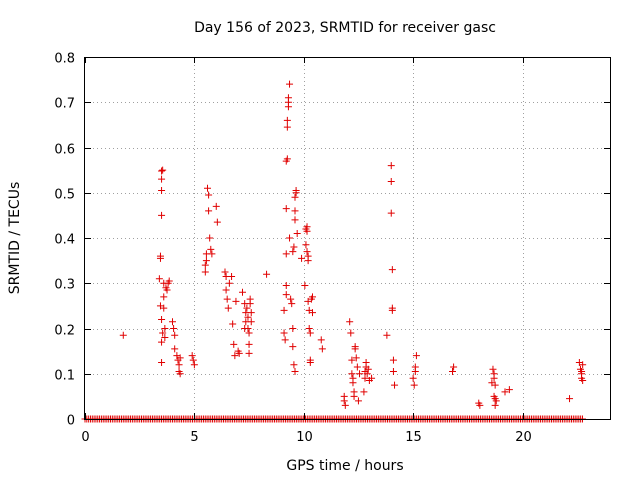  What do you see at coordinates (64, 195) in the screenshot?
I see `y-tick-label: 0.5` at bounding box center [64, 195].